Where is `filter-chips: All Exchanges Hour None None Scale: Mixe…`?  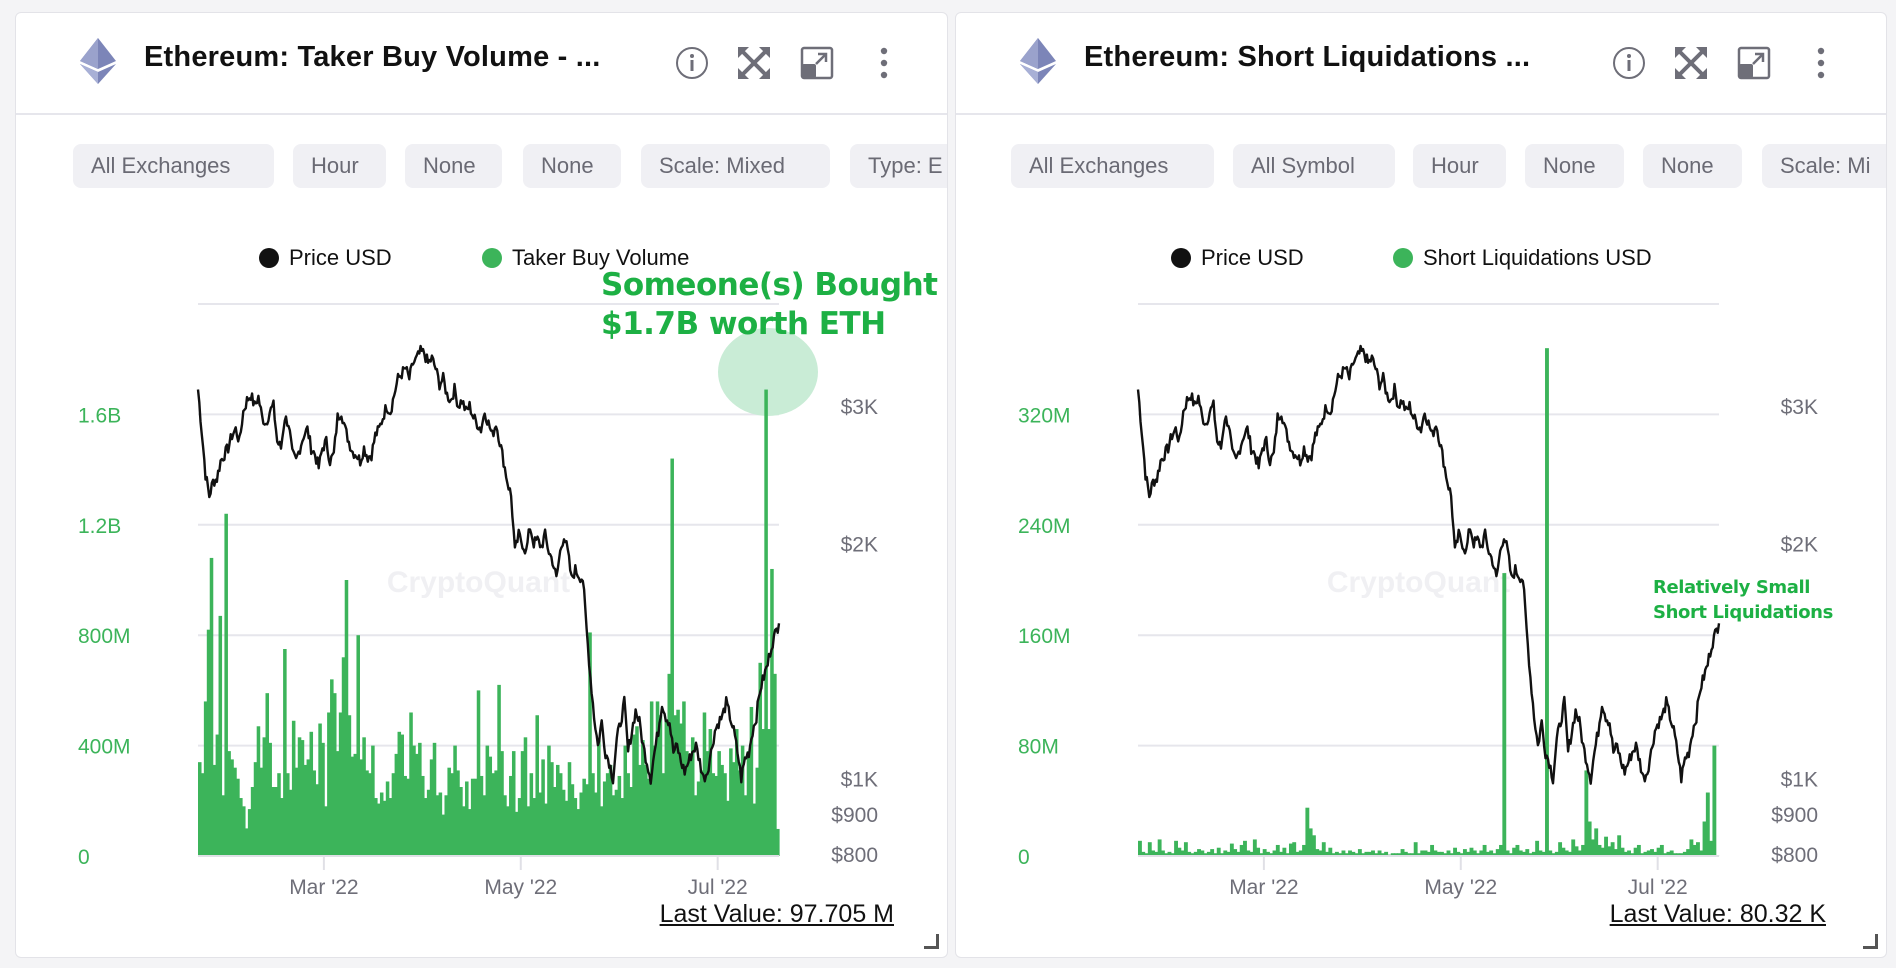 filter-chips: All Exchanges Hour None None Scale: Mixe… is located at coordinates (481, 166).